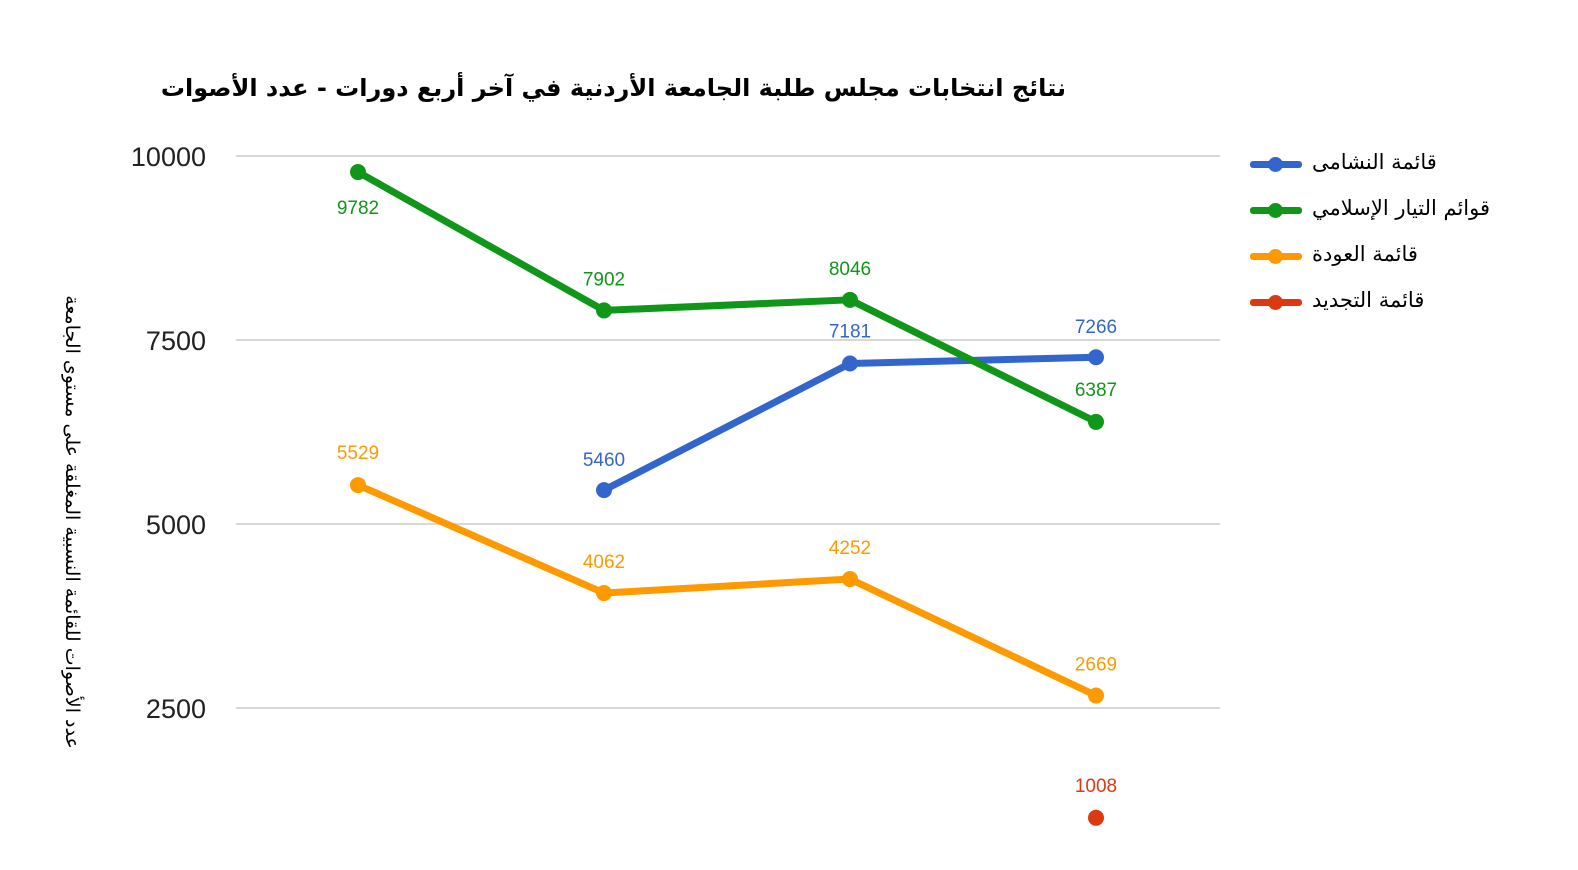 This screenshot has height=870, width=1578. I want to click on data-label: 4062, so click(604, 562).